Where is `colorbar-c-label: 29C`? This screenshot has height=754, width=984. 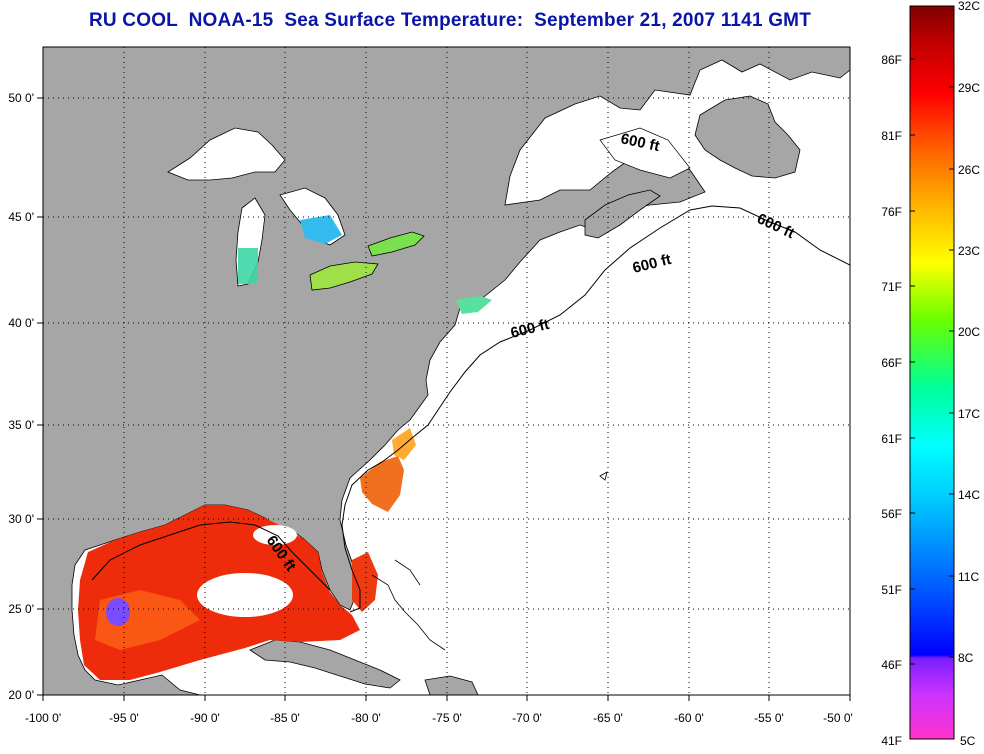
colorbar-c-label: 29C is located at coordinates (969, 88).